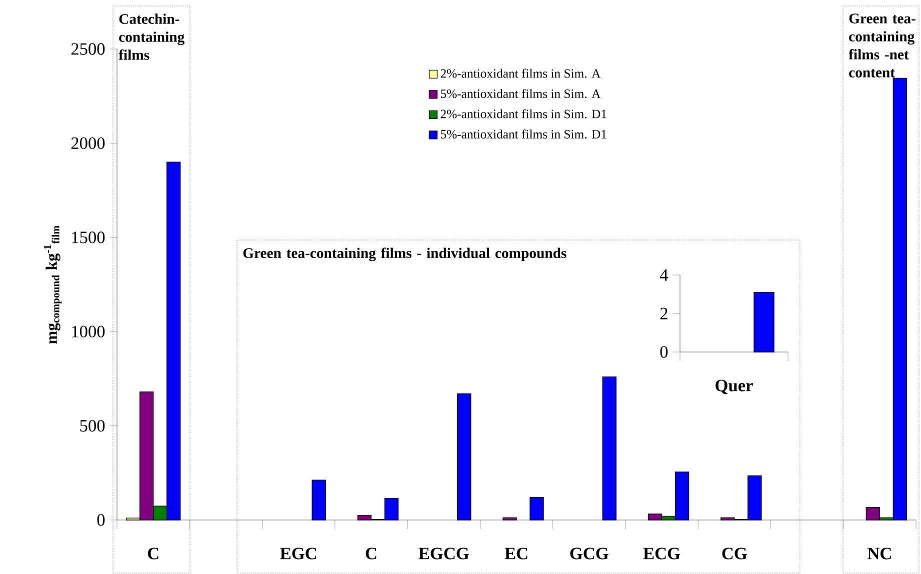  I want to click on text: mg$_{compound}$ kg$^{-1}$film, so click(53, 285).